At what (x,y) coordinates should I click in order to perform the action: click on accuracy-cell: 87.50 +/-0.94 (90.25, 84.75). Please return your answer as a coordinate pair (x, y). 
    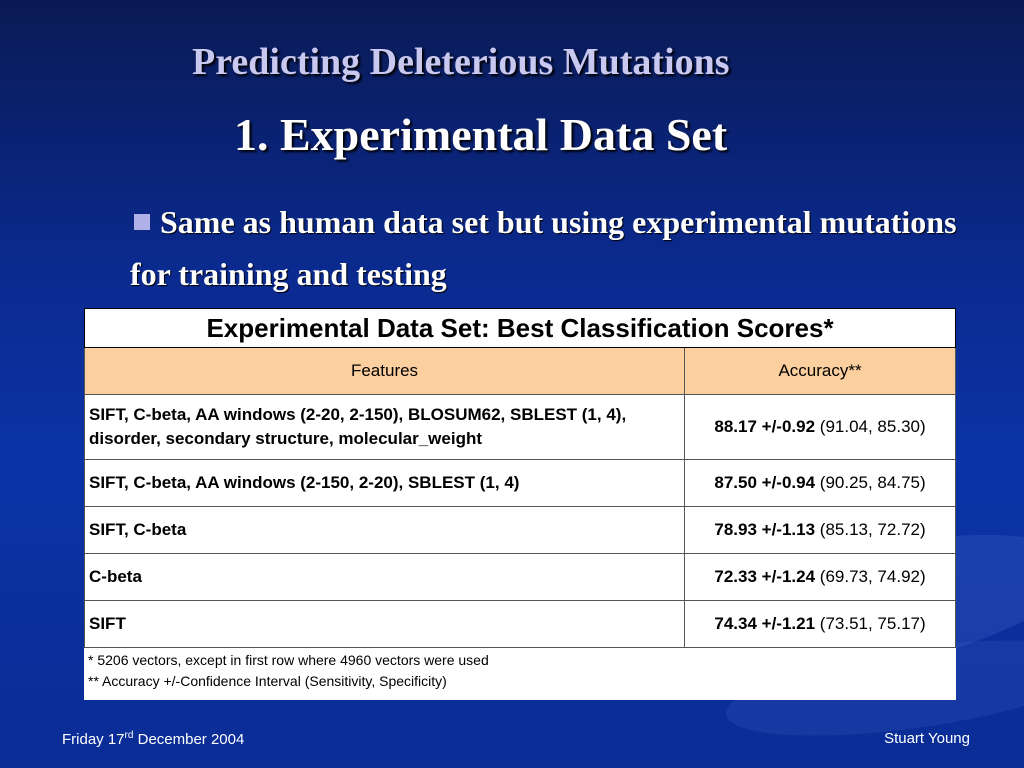
    Looking at the image, I should click on (820, 483).